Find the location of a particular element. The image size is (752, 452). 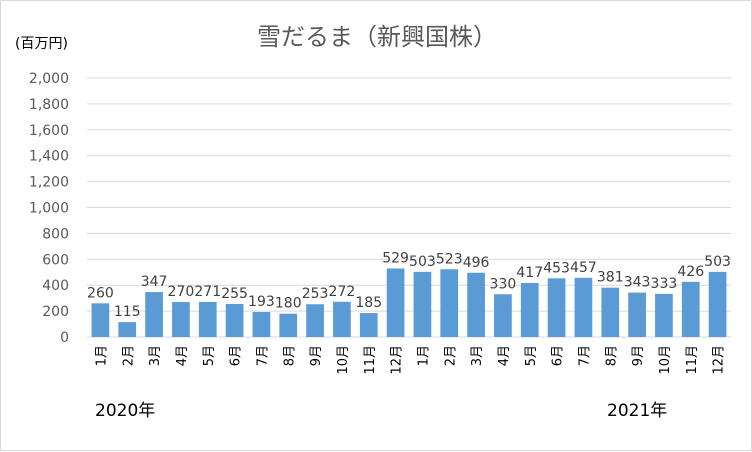

data-label: 343 is located at coordinates (637, 283).